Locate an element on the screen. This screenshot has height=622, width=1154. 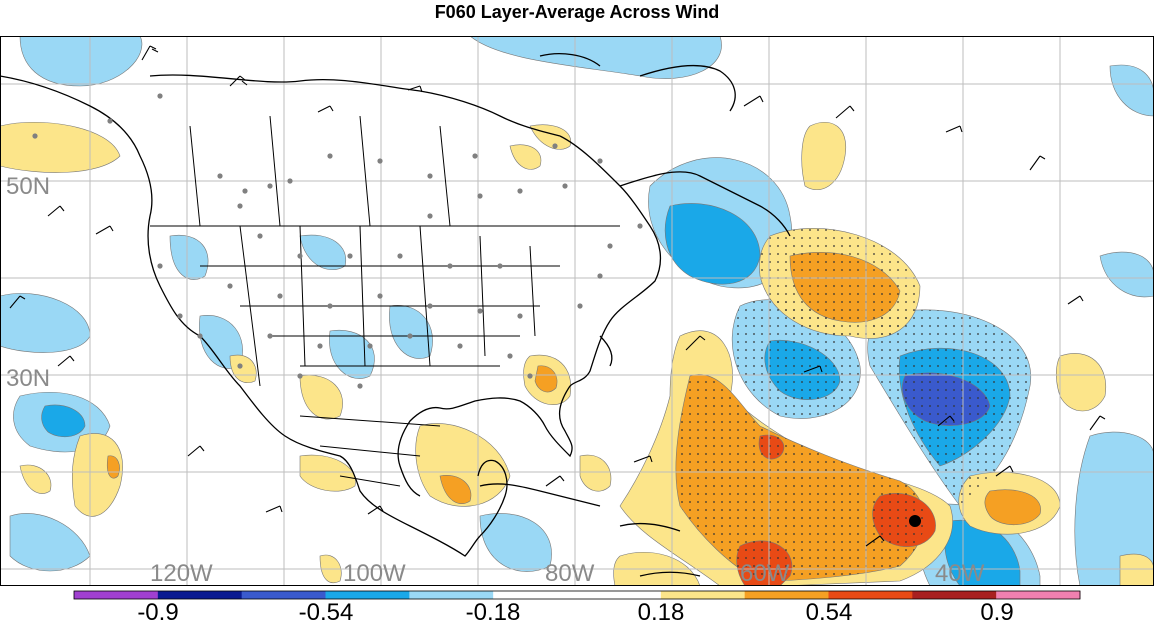
lat-label-30n: 30N is located at coordinates (28, 378).